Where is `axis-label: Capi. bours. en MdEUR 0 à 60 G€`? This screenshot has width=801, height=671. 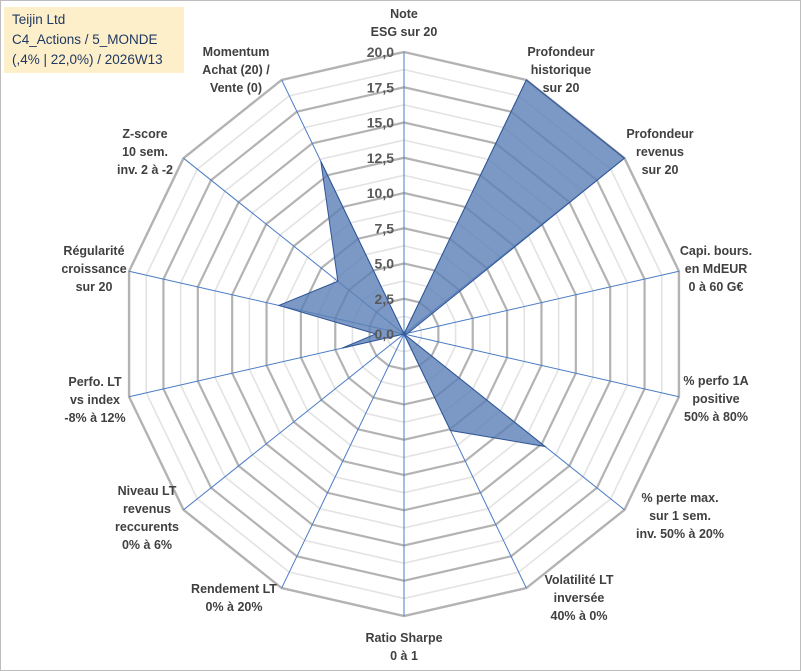
axis-label: Capi. bours. en MdEUR 0 à 60 G€ is located at coordinates (716, 269).